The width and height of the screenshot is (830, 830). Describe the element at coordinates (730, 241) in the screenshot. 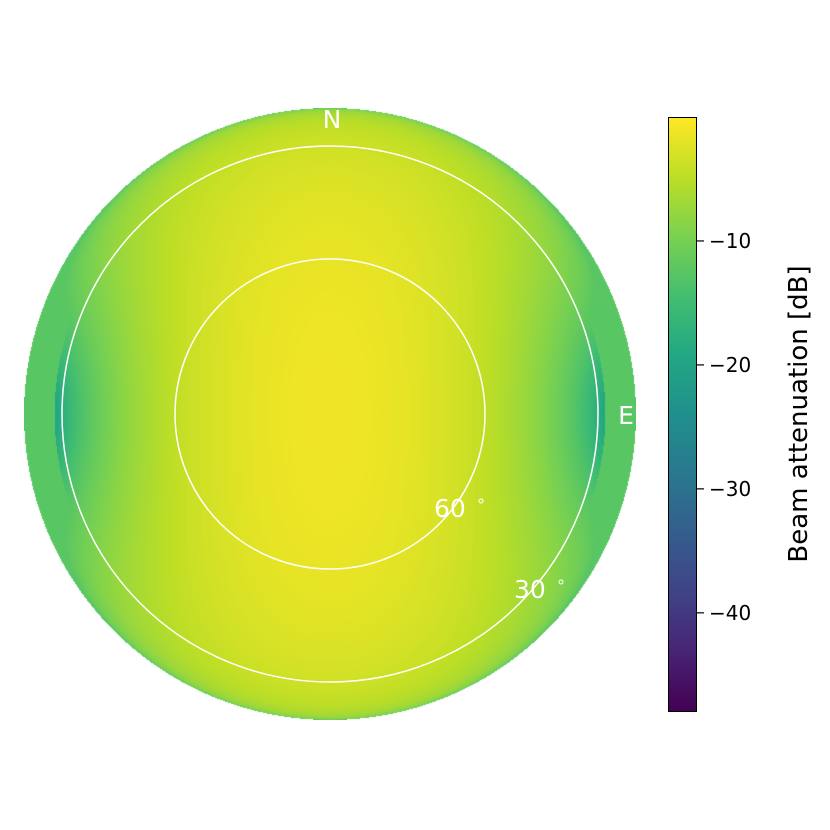

I see `colorbar-tick-label: −10` at that location.